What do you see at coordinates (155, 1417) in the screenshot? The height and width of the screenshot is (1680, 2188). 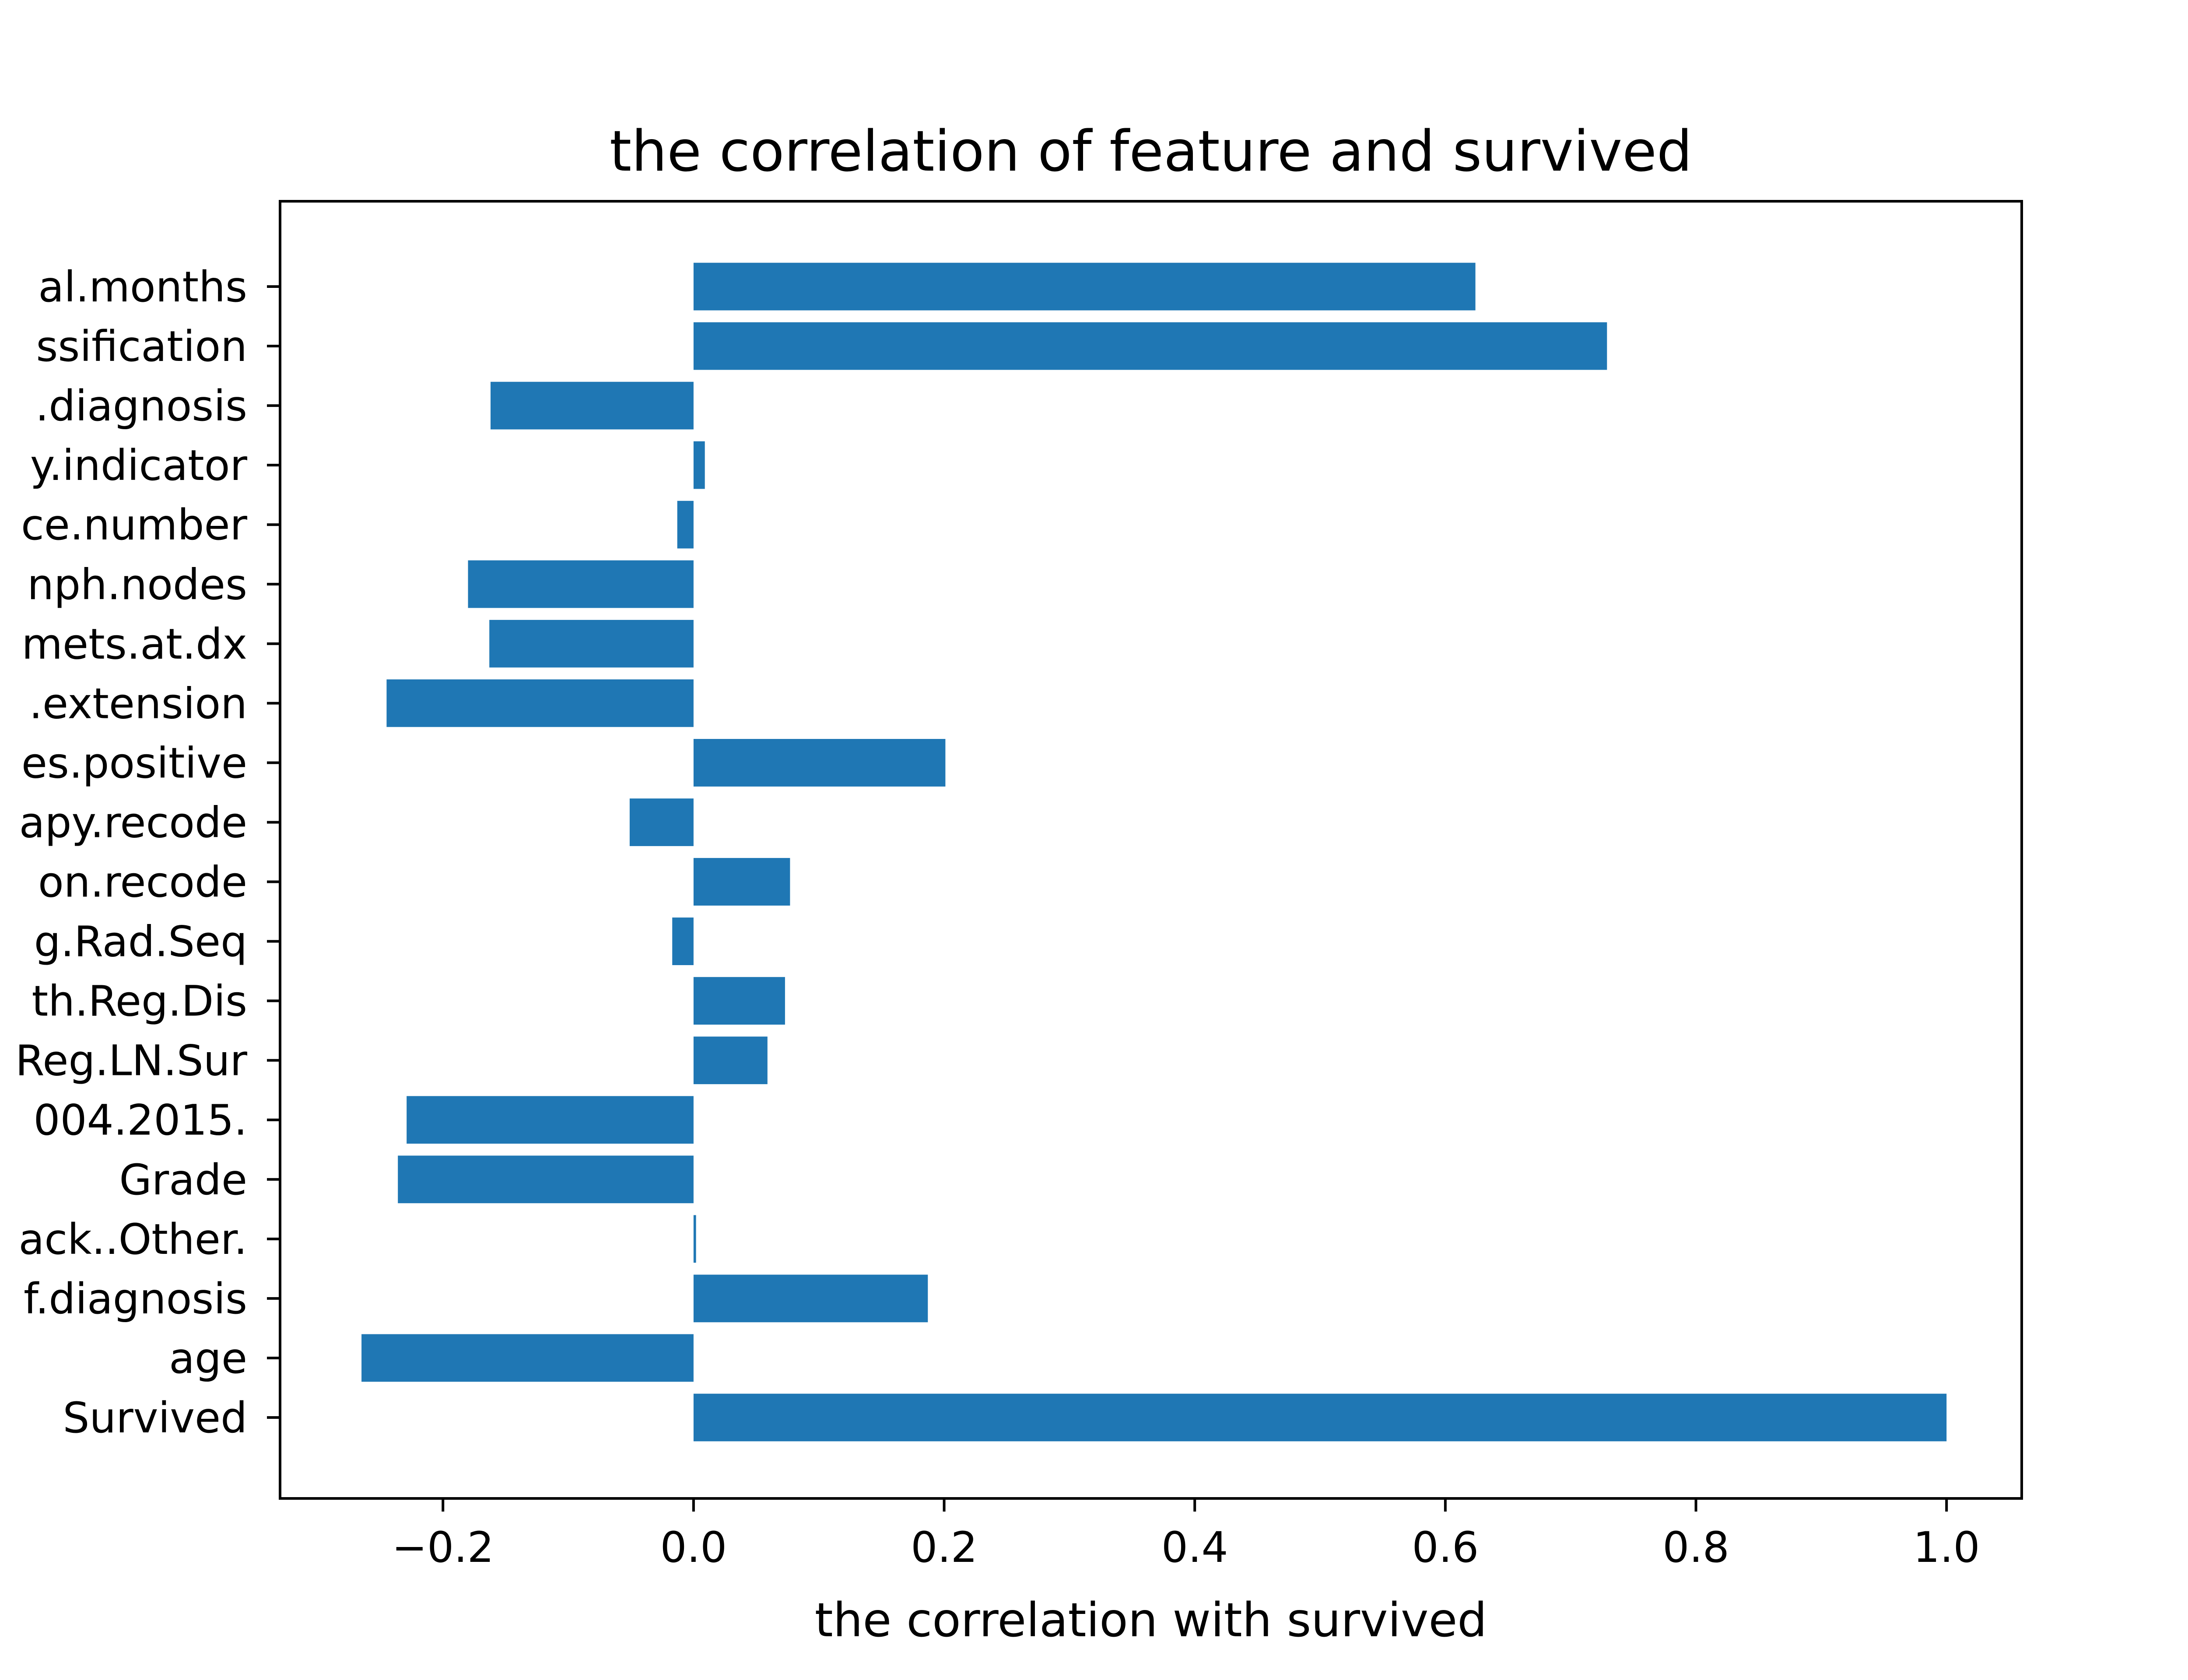 I see `y-tick-label: Survived` at bounding box center [155, 1417].